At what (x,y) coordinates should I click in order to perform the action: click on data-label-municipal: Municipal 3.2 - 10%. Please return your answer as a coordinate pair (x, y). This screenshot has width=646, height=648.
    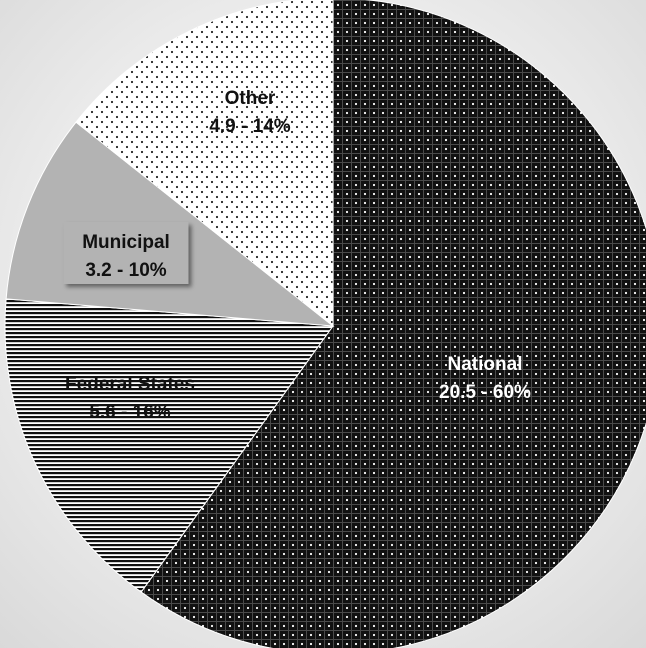
    Looking at the image, I should click on (126, 253).